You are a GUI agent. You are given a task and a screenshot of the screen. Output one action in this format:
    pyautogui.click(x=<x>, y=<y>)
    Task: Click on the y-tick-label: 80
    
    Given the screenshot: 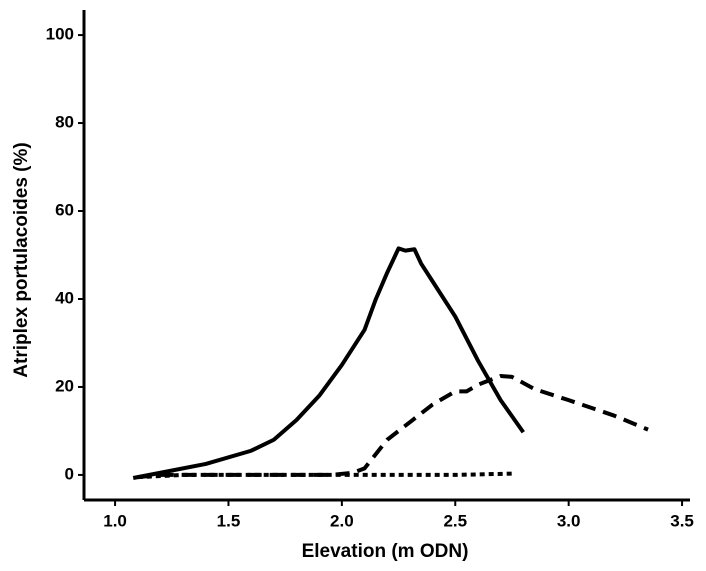 What is the action you would take?
    pyautogui.click(x=64, y=122)
    